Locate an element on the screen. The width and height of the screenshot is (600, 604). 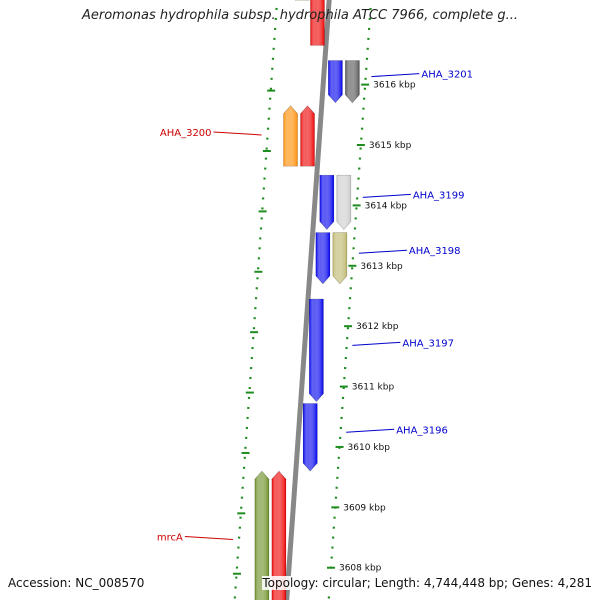
gene-label-aha_3201: AHA_3201 is located at coordinates (447, 75).